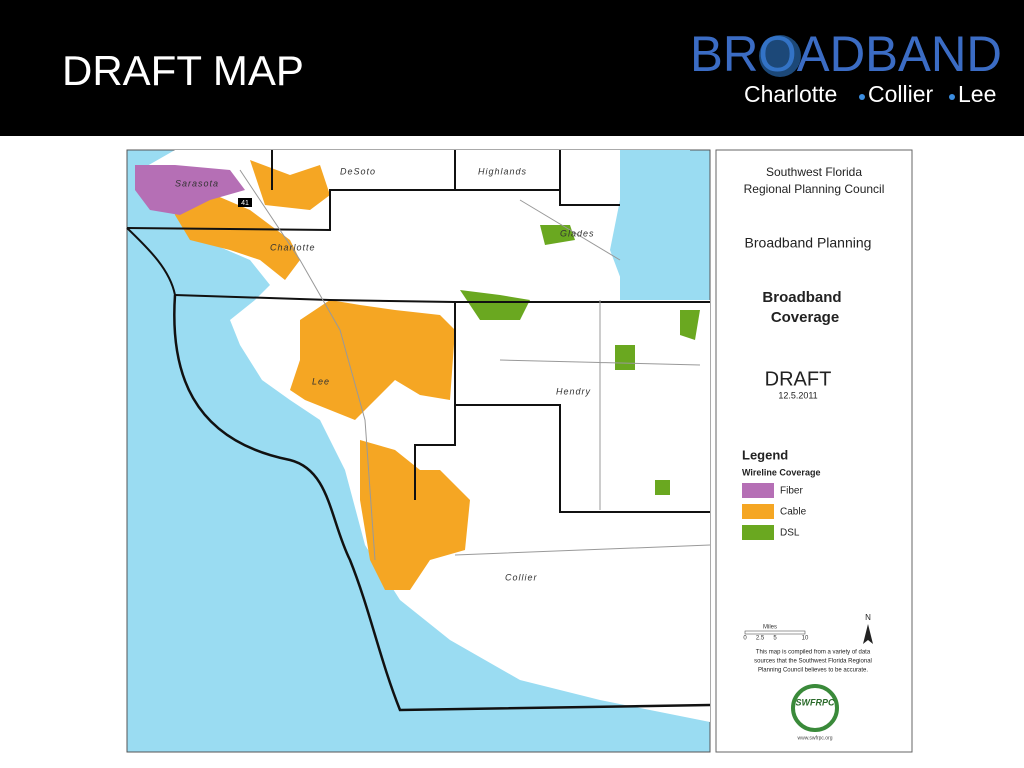  Describe the element at coordinates (775, 632) in the screenshot. I see `scale-bar` at that location.